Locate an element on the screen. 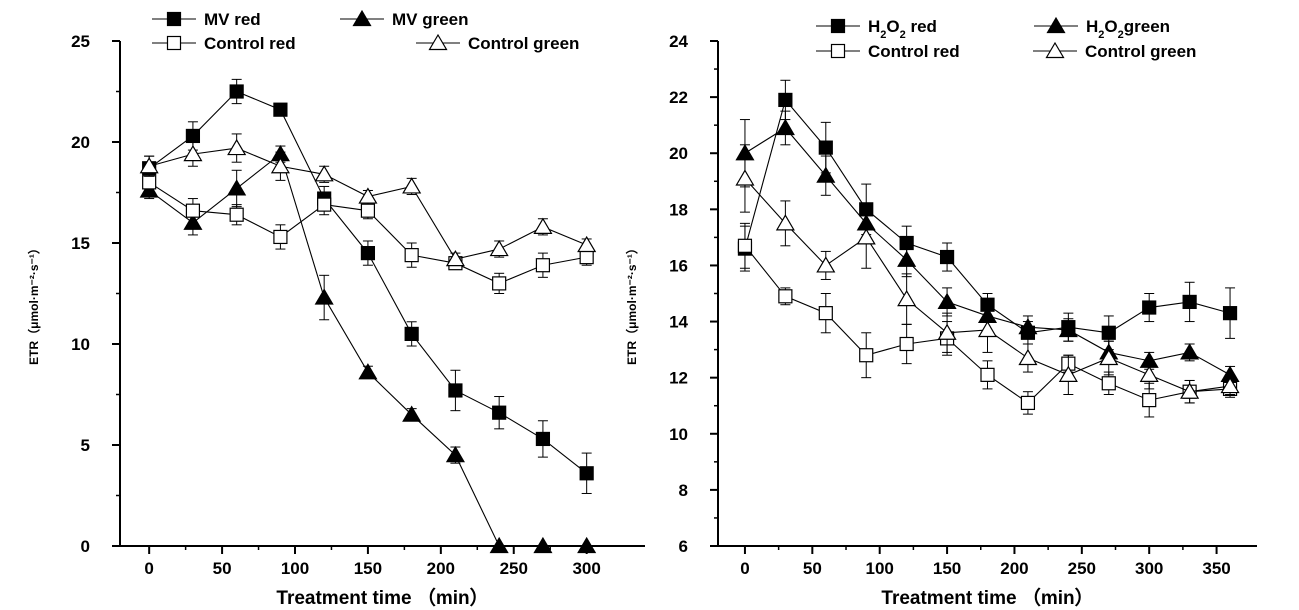  y-tick-label: 5 is located at coordinates (85, 445).